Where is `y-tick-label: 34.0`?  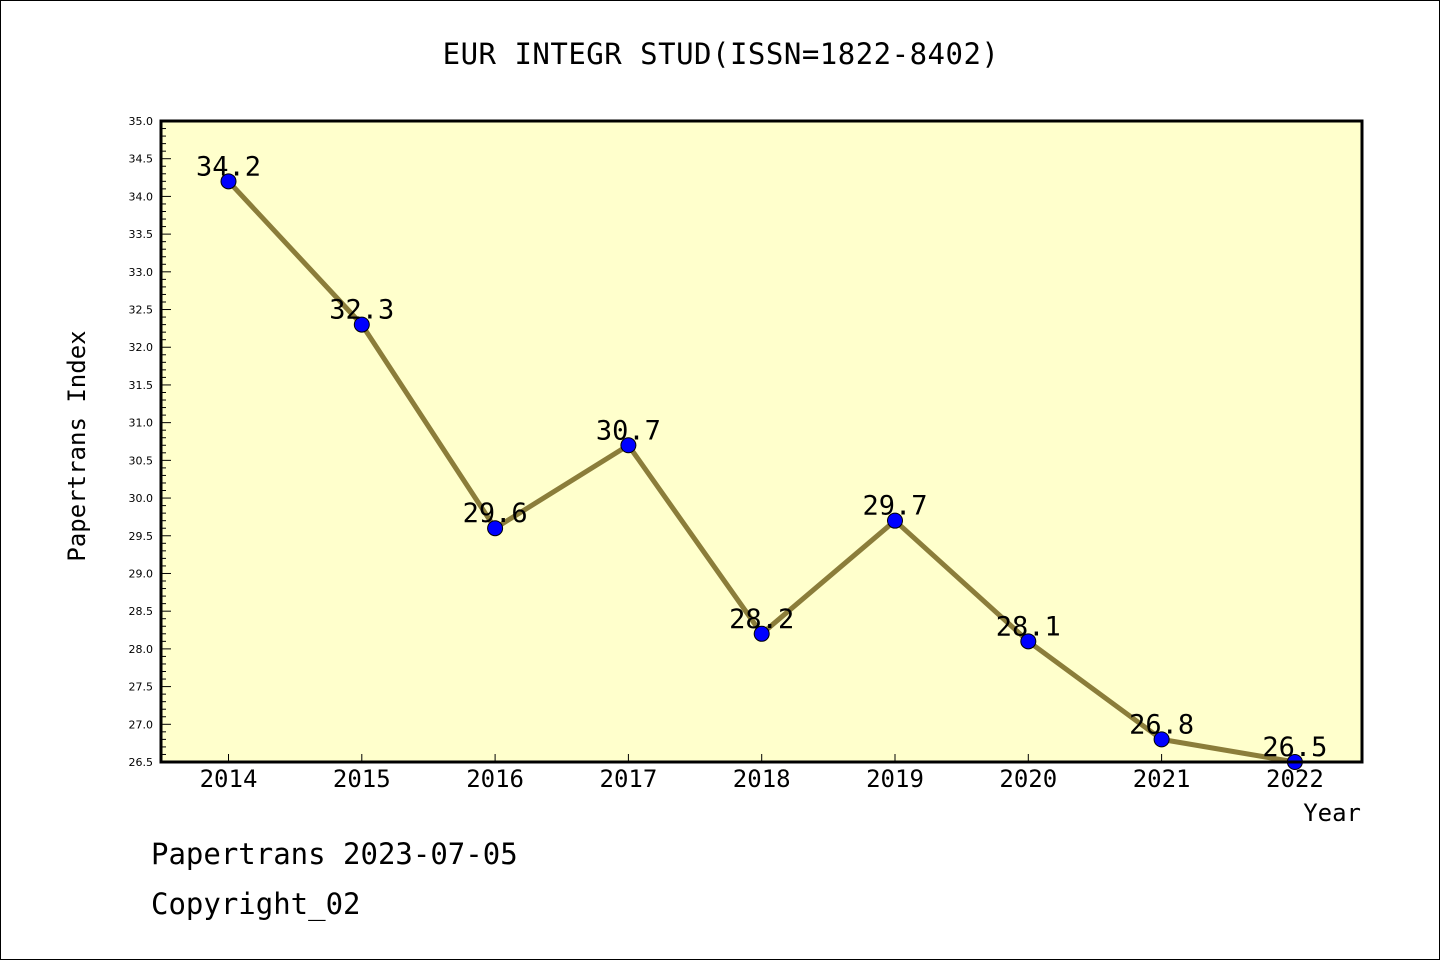
y-tick-label: 34.0 is located at coordinates (141, 196).